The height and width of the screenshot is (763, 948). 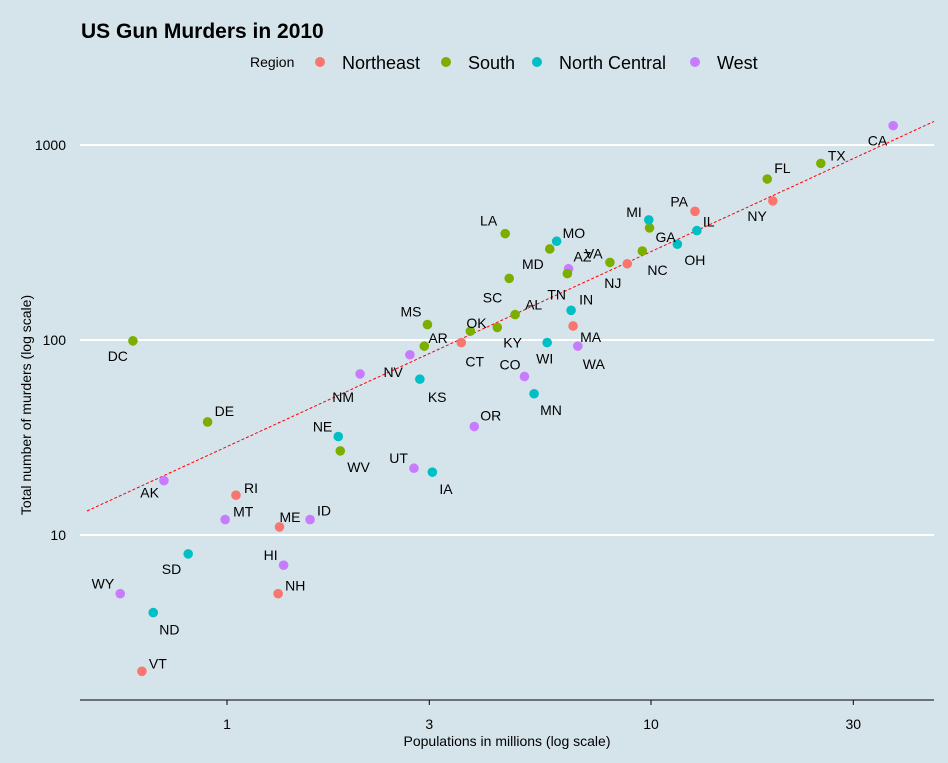 I want to click on point-HI, so click(x=283, y=565).